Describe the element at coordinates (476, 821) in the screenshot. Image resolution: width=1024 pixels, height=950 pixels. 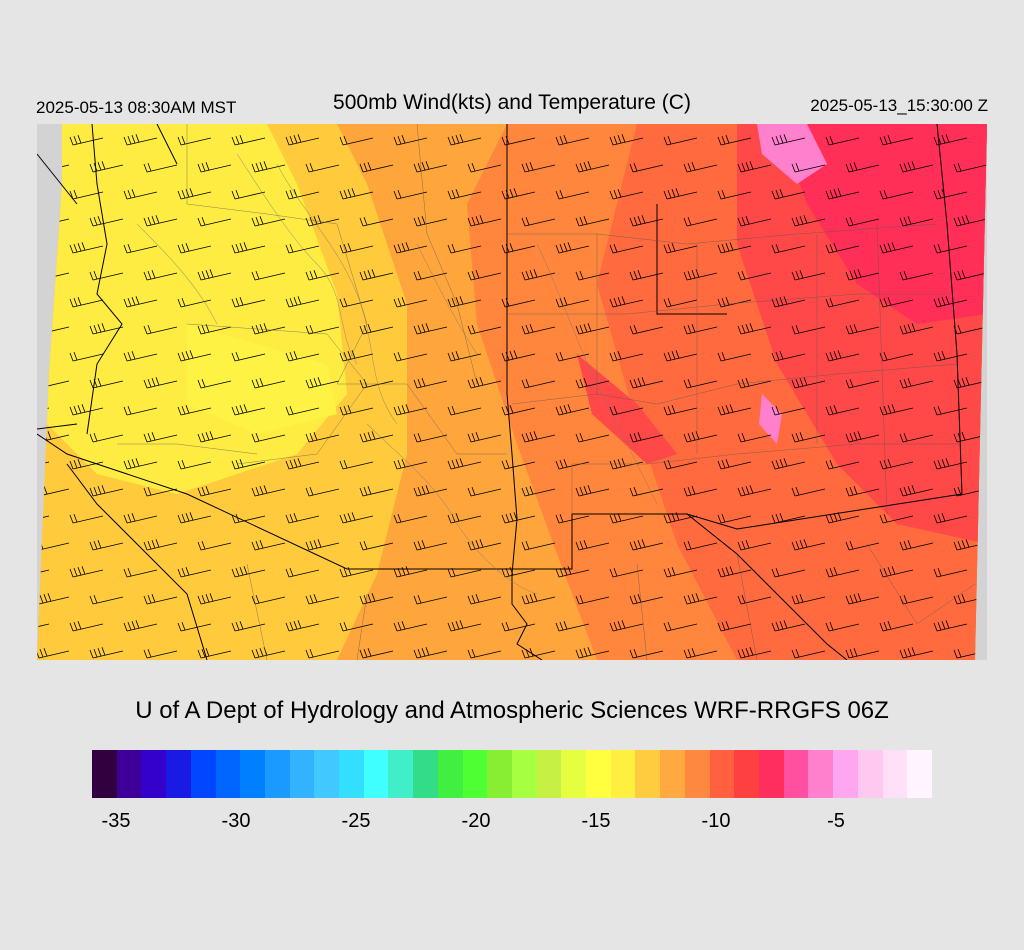
I see `colorbar-tick-label: -20` at that location.